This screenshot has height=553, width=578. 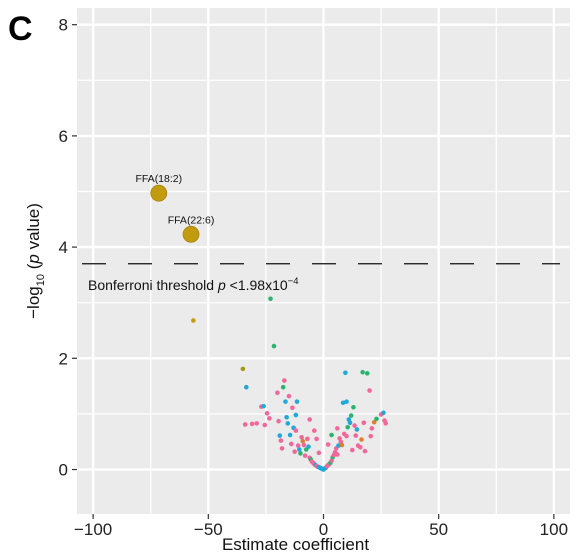 What do you see at coordinates (158, 179) in the screenshot?
I see `point-label: FFA(18:2)` at bounding box center [158, 179].